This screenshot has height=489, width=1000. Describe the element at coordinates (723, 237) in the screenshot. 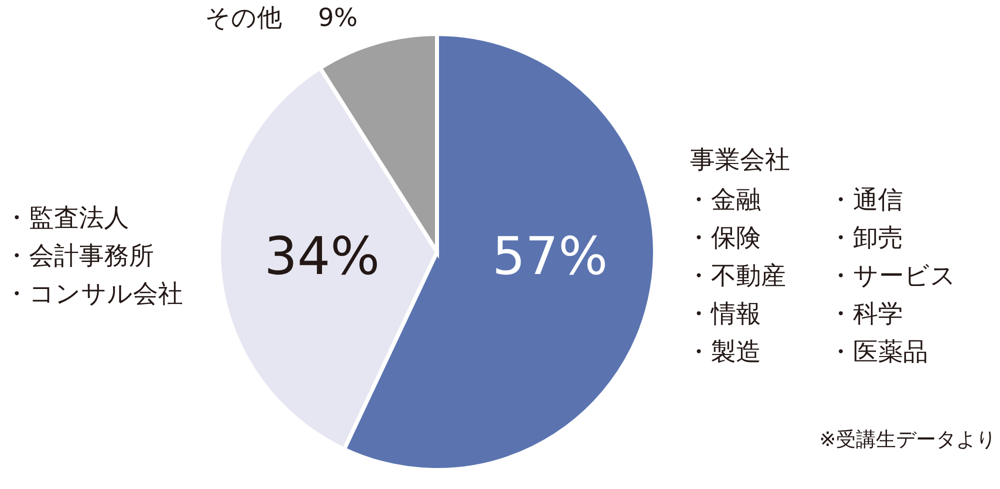

I see `text: ・保険` at that location.